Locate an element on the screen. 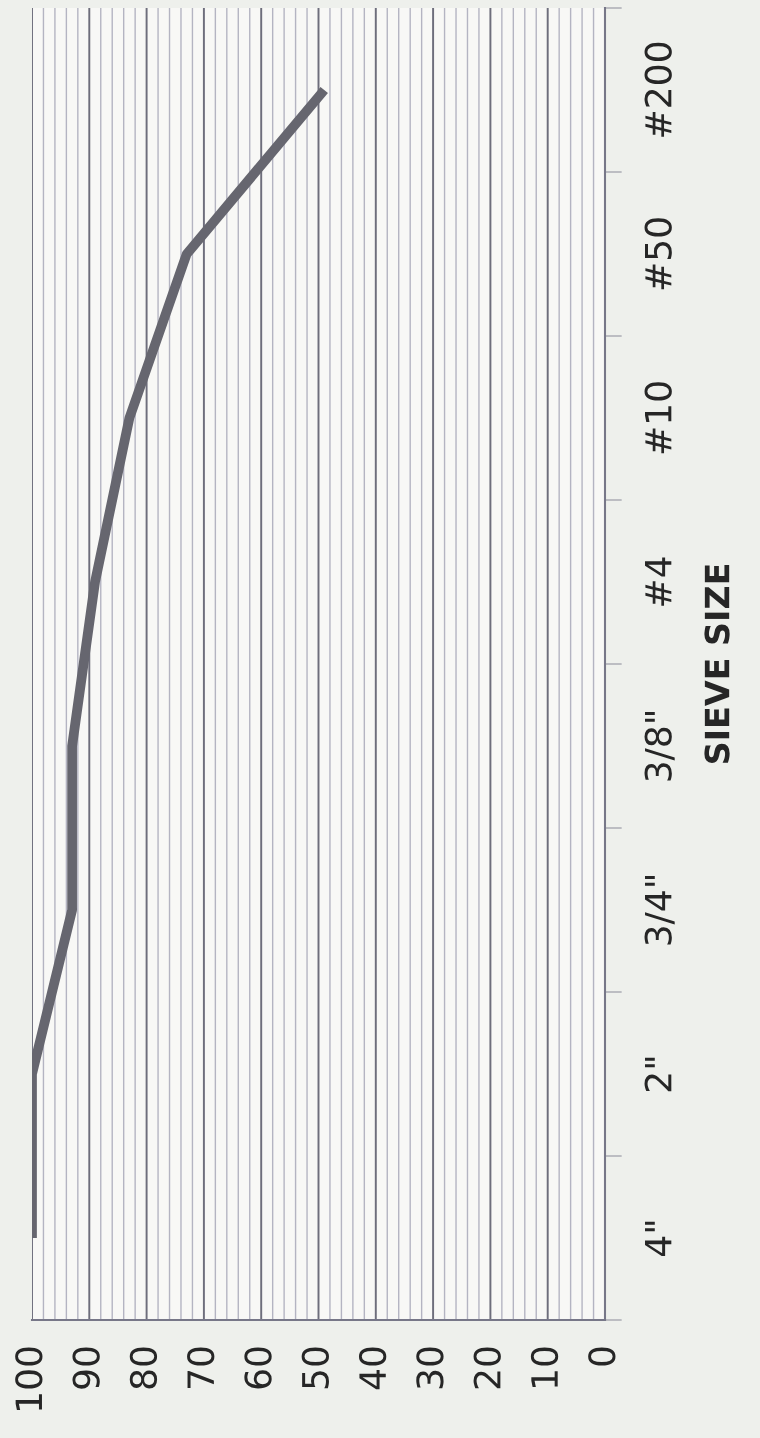 The height and width of the screenshot is (1438, 760). x-tick-label: 100 is located at coordinates (29, 1378).